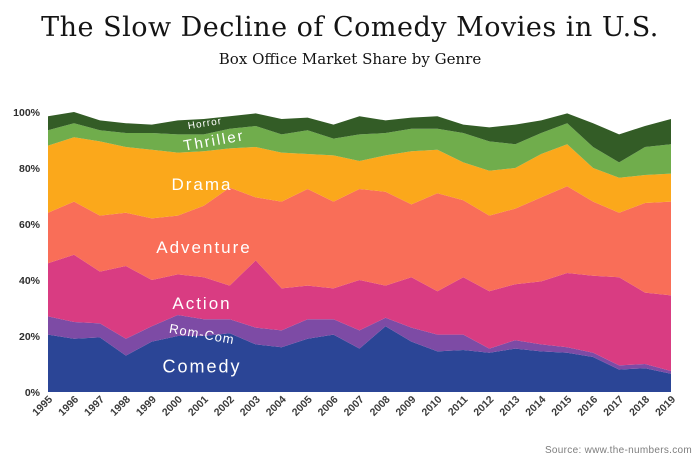 The image size is (700, 468). Describe the element at coordinates (302, 406) in the screenshot. I see `x-axis-tick-2005: 2005` at that location.